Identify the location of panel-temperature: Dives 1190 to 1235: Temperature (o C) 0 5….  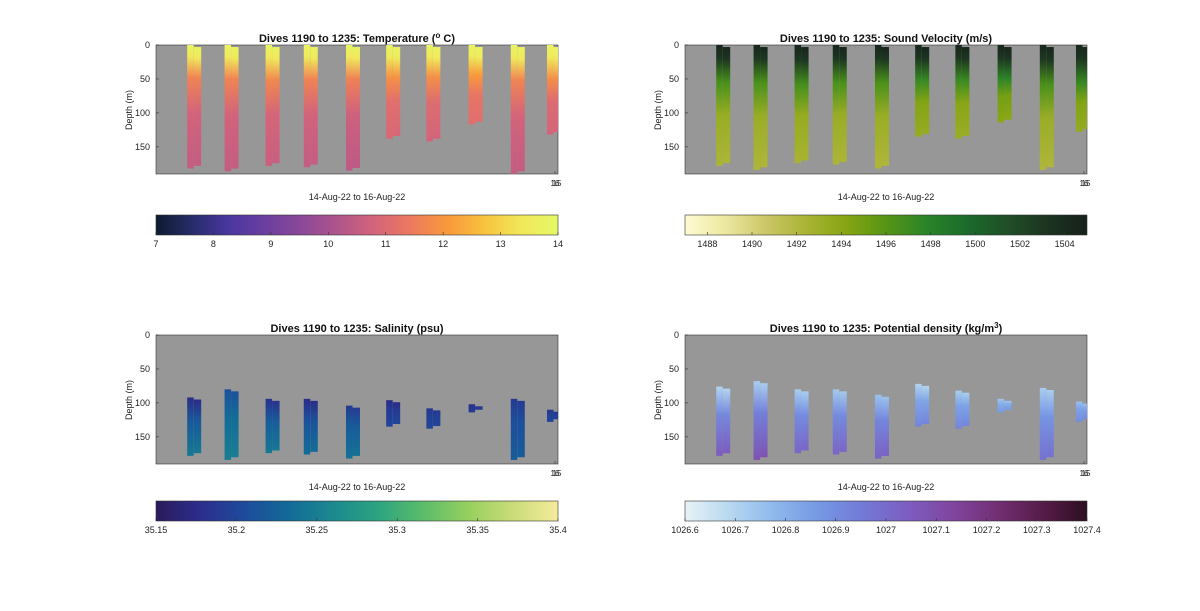
(343, 140).